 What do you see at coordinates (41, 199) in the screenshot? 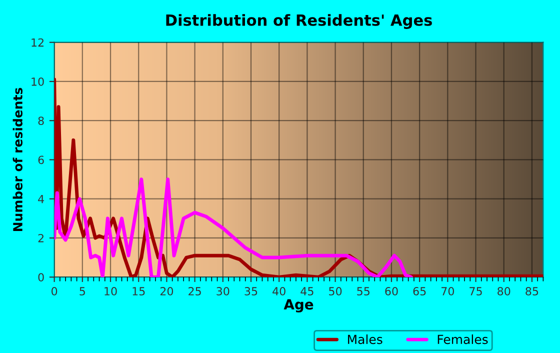
I see `y-tick-label: 4` at bounding box center [41, 199].